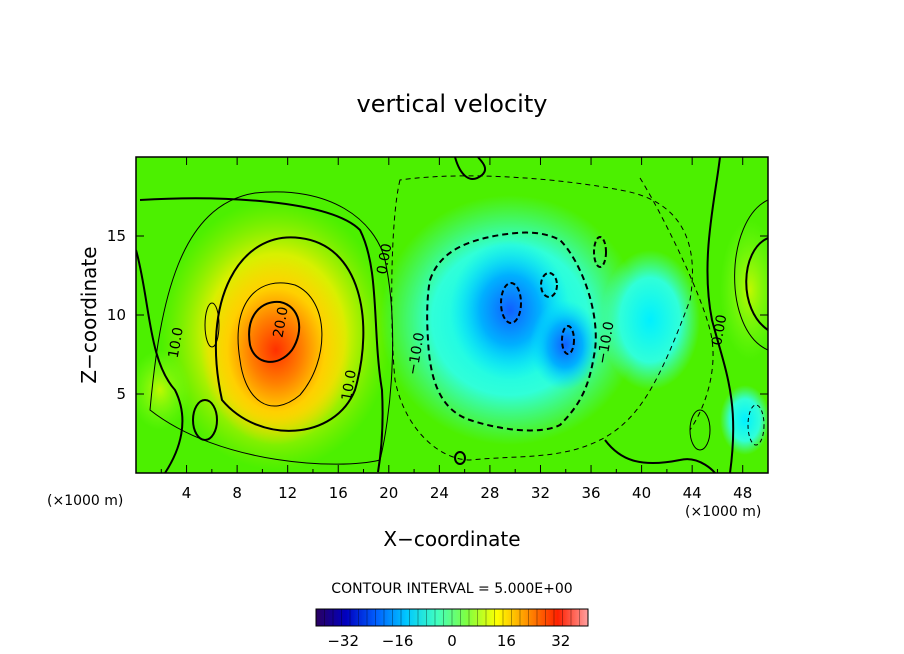 This screenshot has width=904, height=654. What do you see at coordinates (205, 420) in the screenshot?
I see `contour-small-sw` at bounding box center [205, 420].